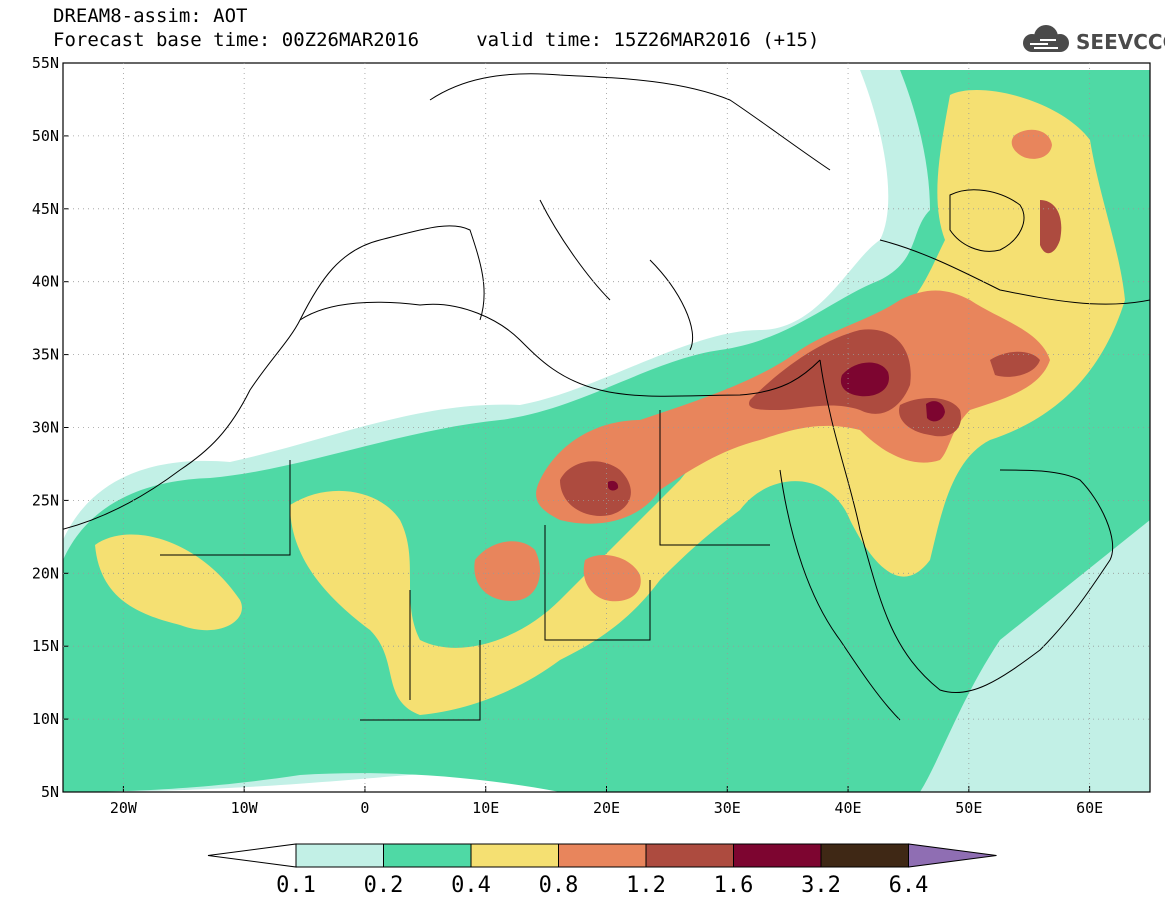  Describe the element at coordinates (602, 870) in the screenshot. I see `colorbar: 0.1 0.2 0.4 0.8 1.2 1.6 3.2 6.4` at that location.